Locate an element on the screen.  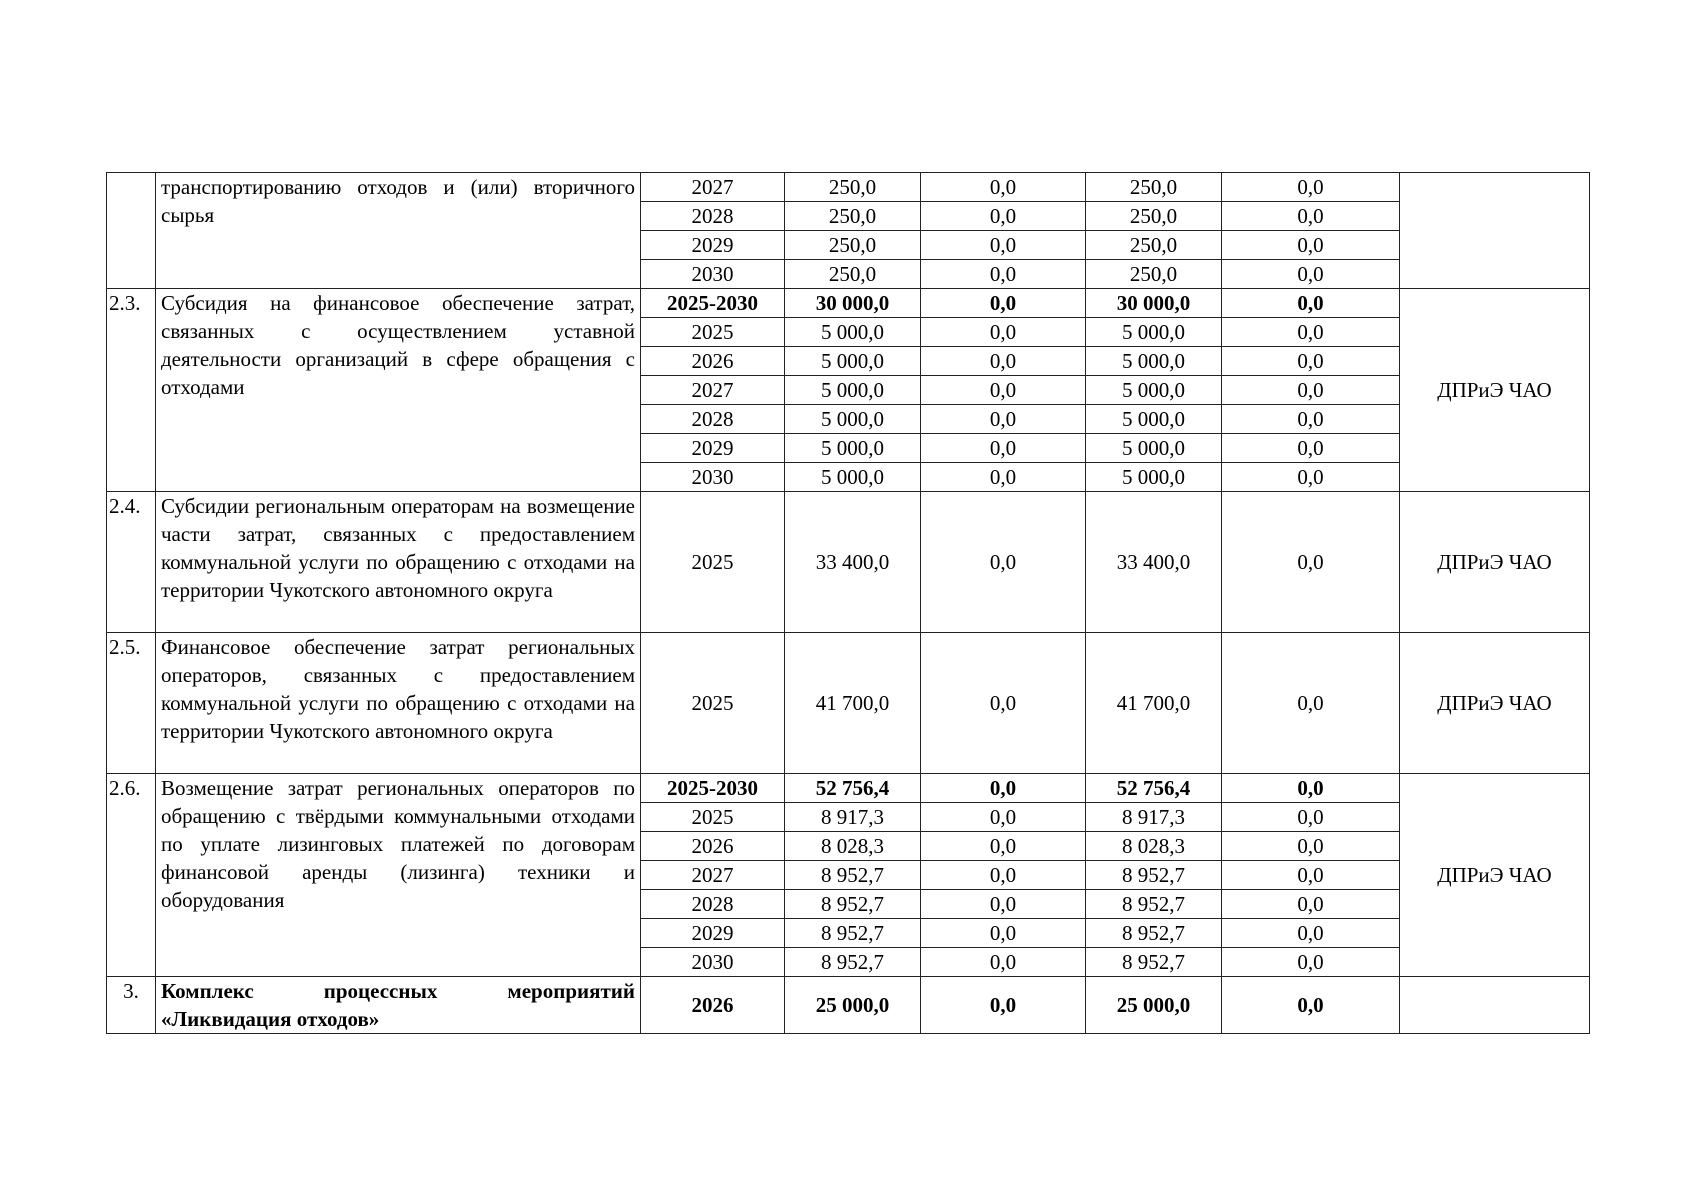
table-row: 2028 5 000,0 0,0 5 000,0 0,0 is located at coordinates (848, 419).